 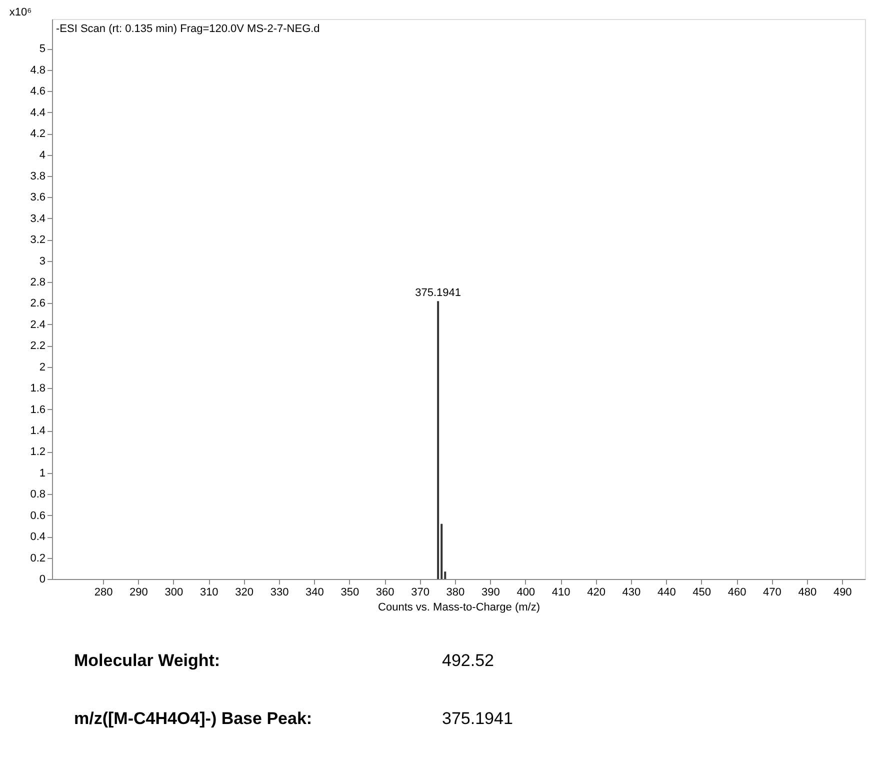 I want to click on x-tick-label: 310, so click(x=209, y=592).